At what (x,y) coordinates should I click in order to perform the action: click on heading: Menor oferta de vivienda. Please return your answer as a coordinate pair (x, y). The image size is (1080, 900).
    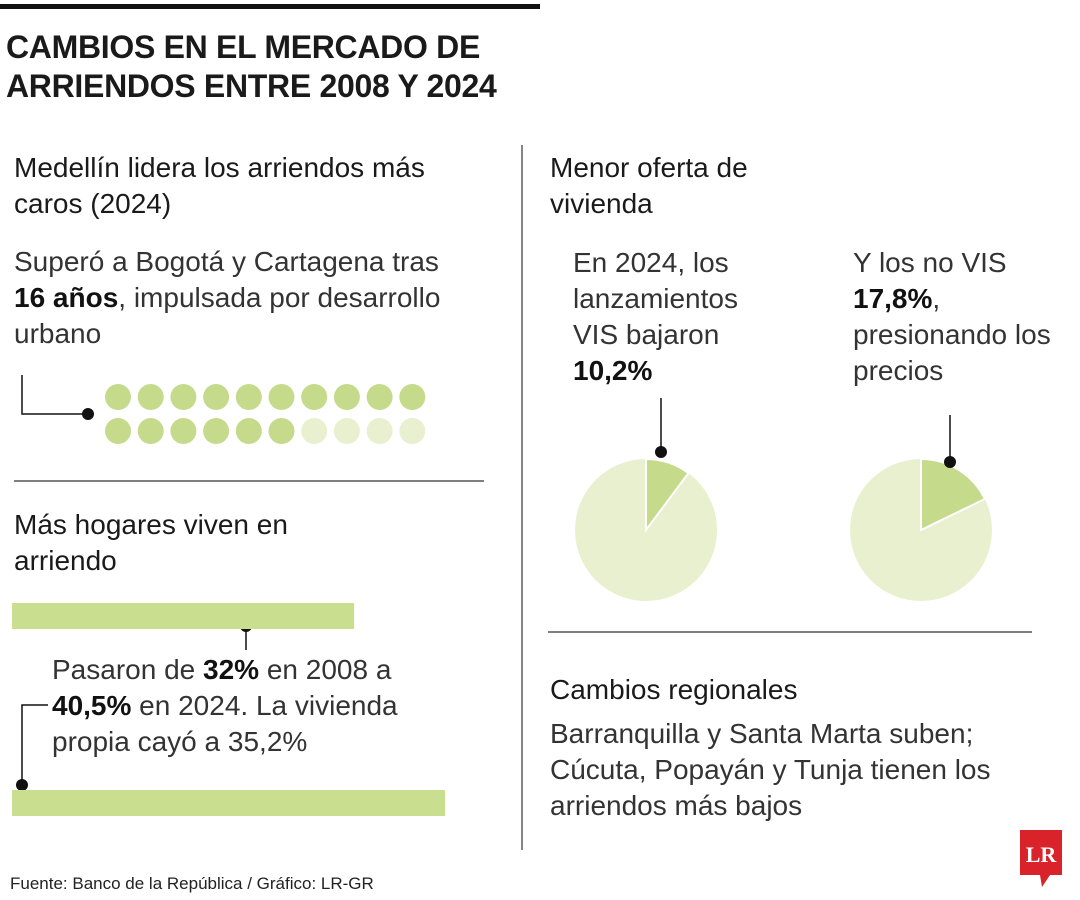
    Looking at the image, I should click on (649, 185).